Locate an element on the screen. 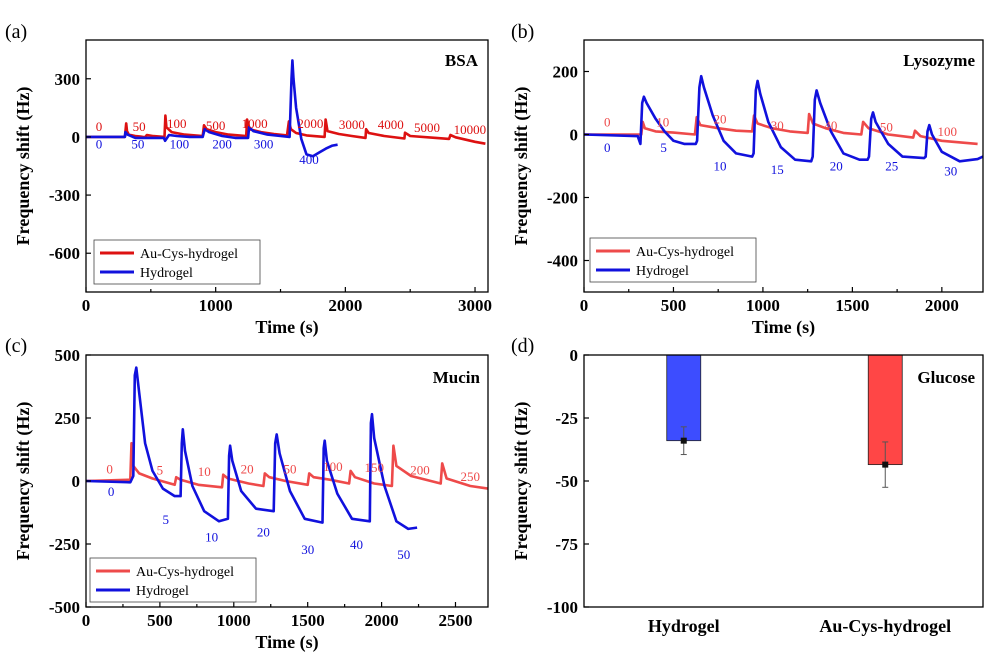 This screenshot has height=669, width=1000. concentration-label: 2000 is located at coordinates (310, 123).